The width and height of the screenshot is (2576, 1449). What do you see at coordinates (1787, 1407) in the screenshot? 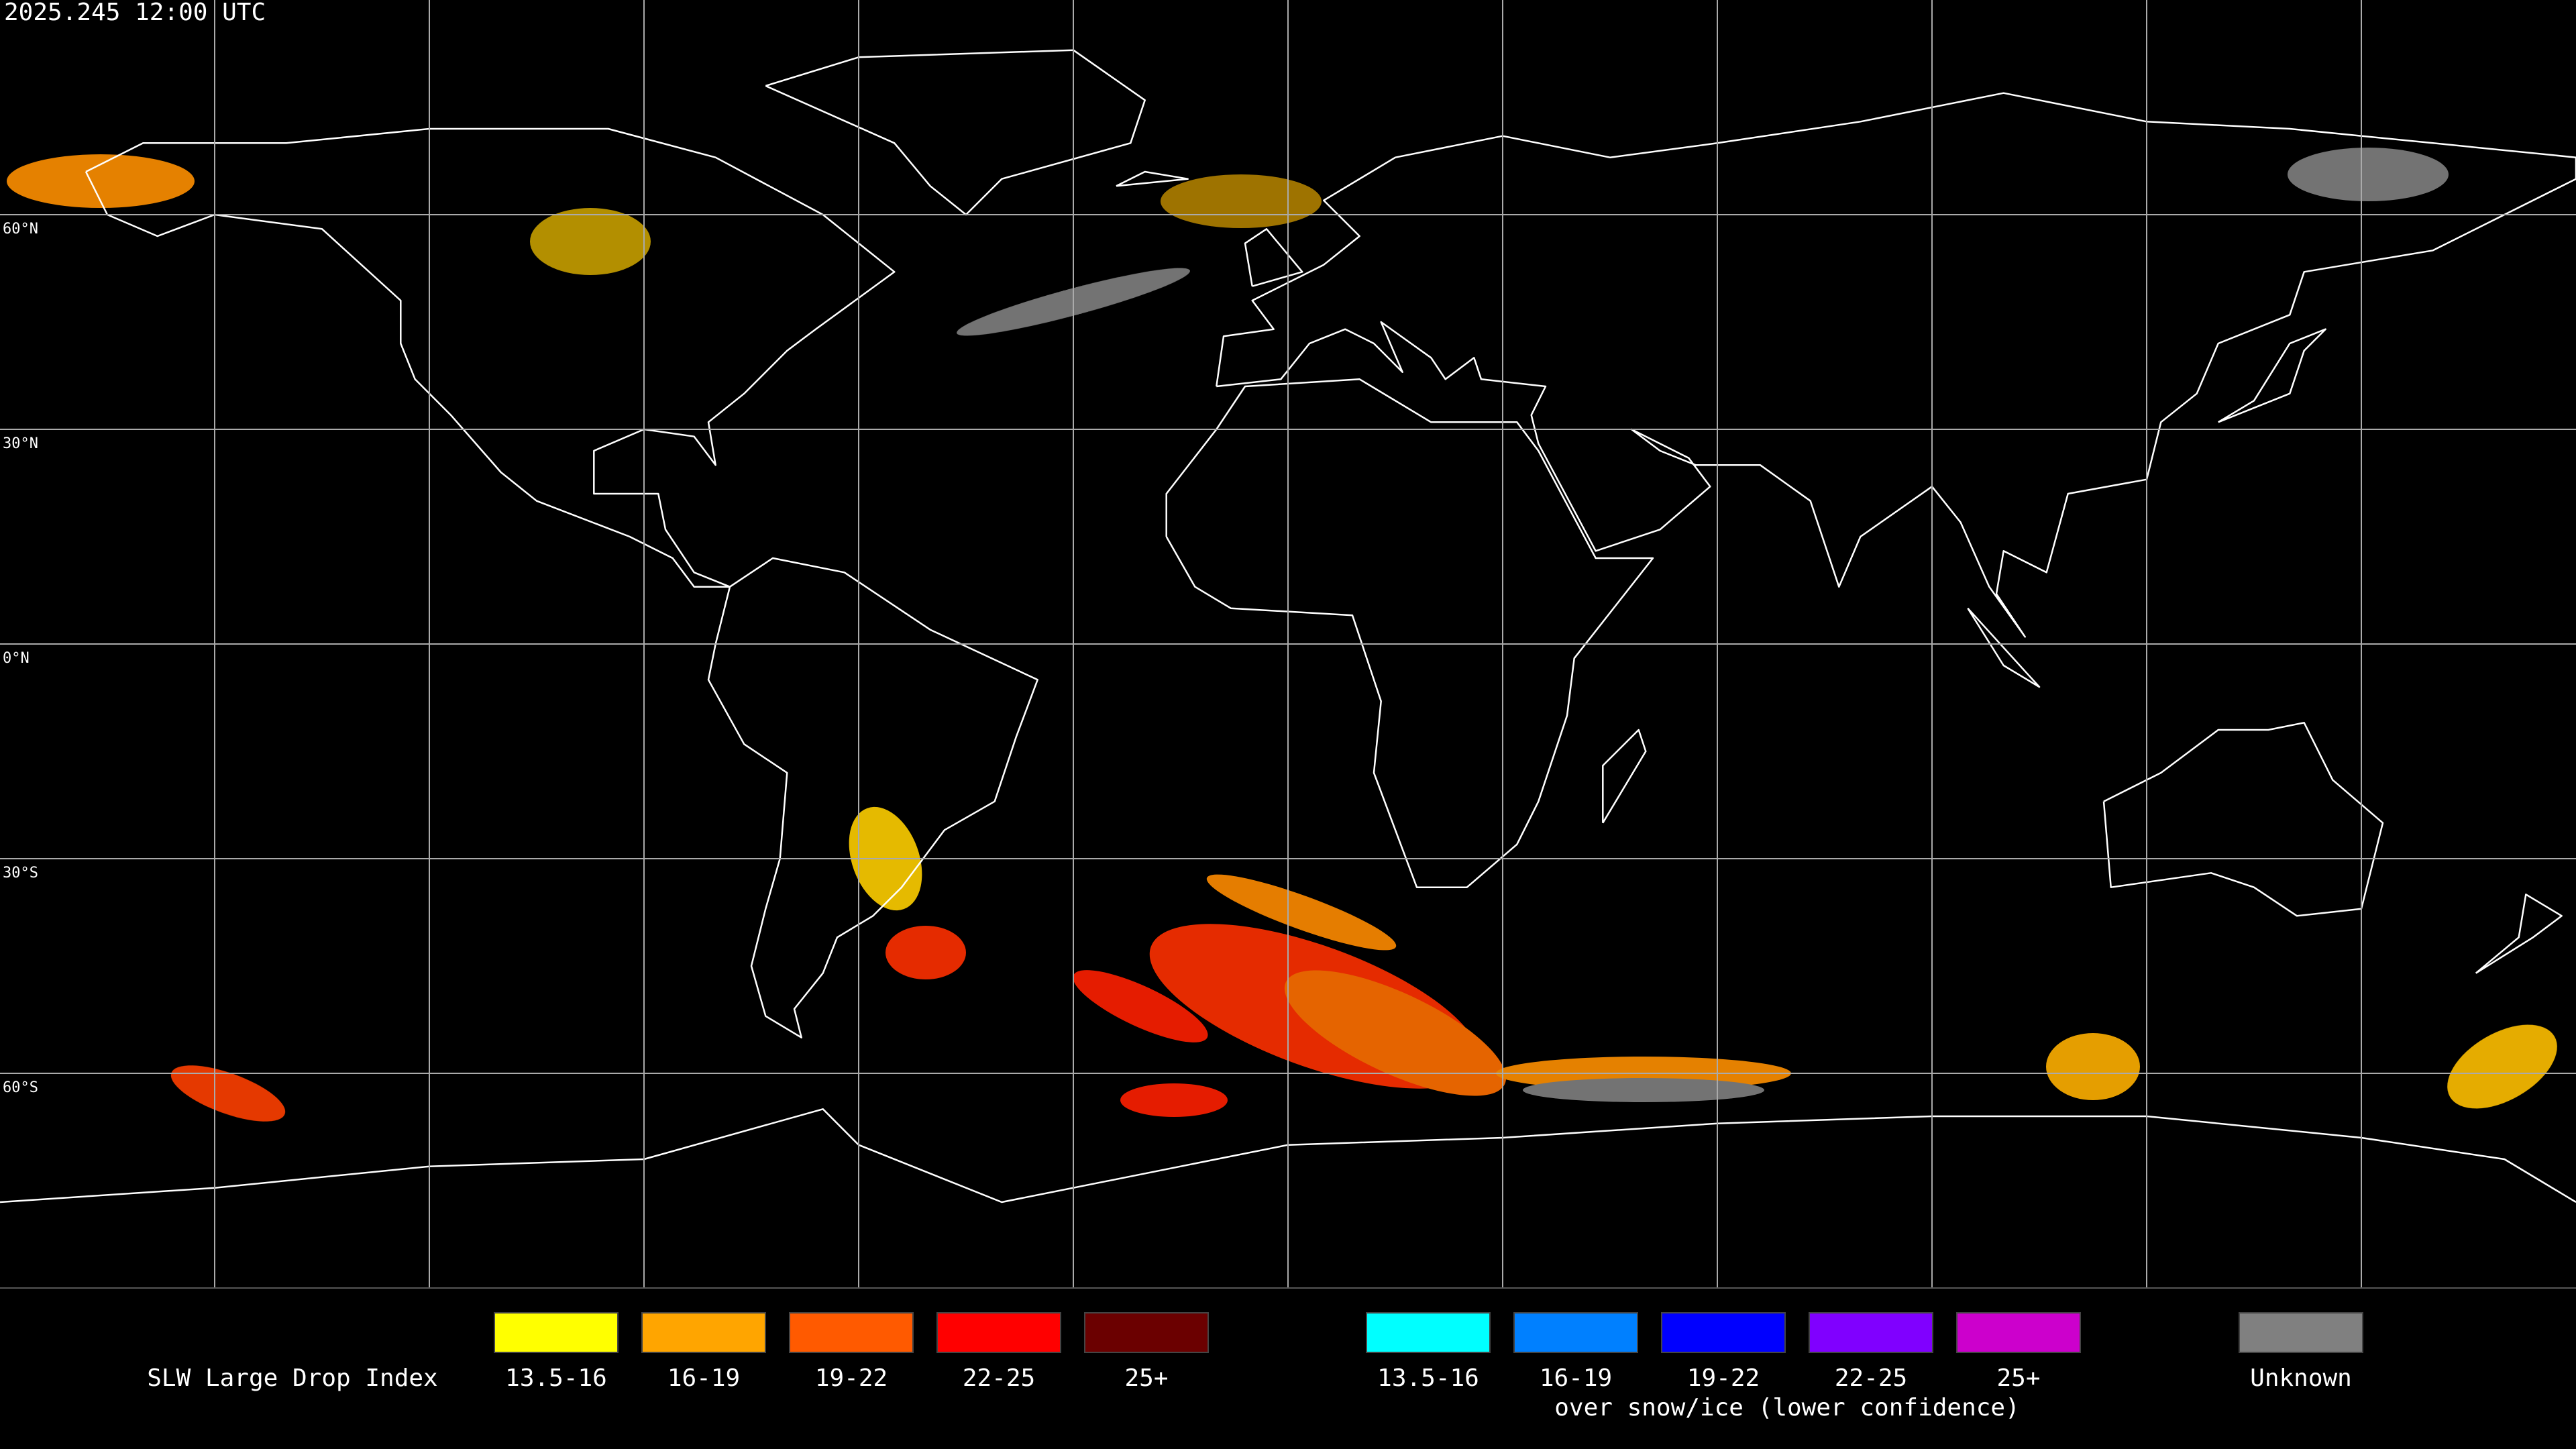
I see `legend-caption: over snow/ice (lower confidence)` at bounding box center [1787, 1407].